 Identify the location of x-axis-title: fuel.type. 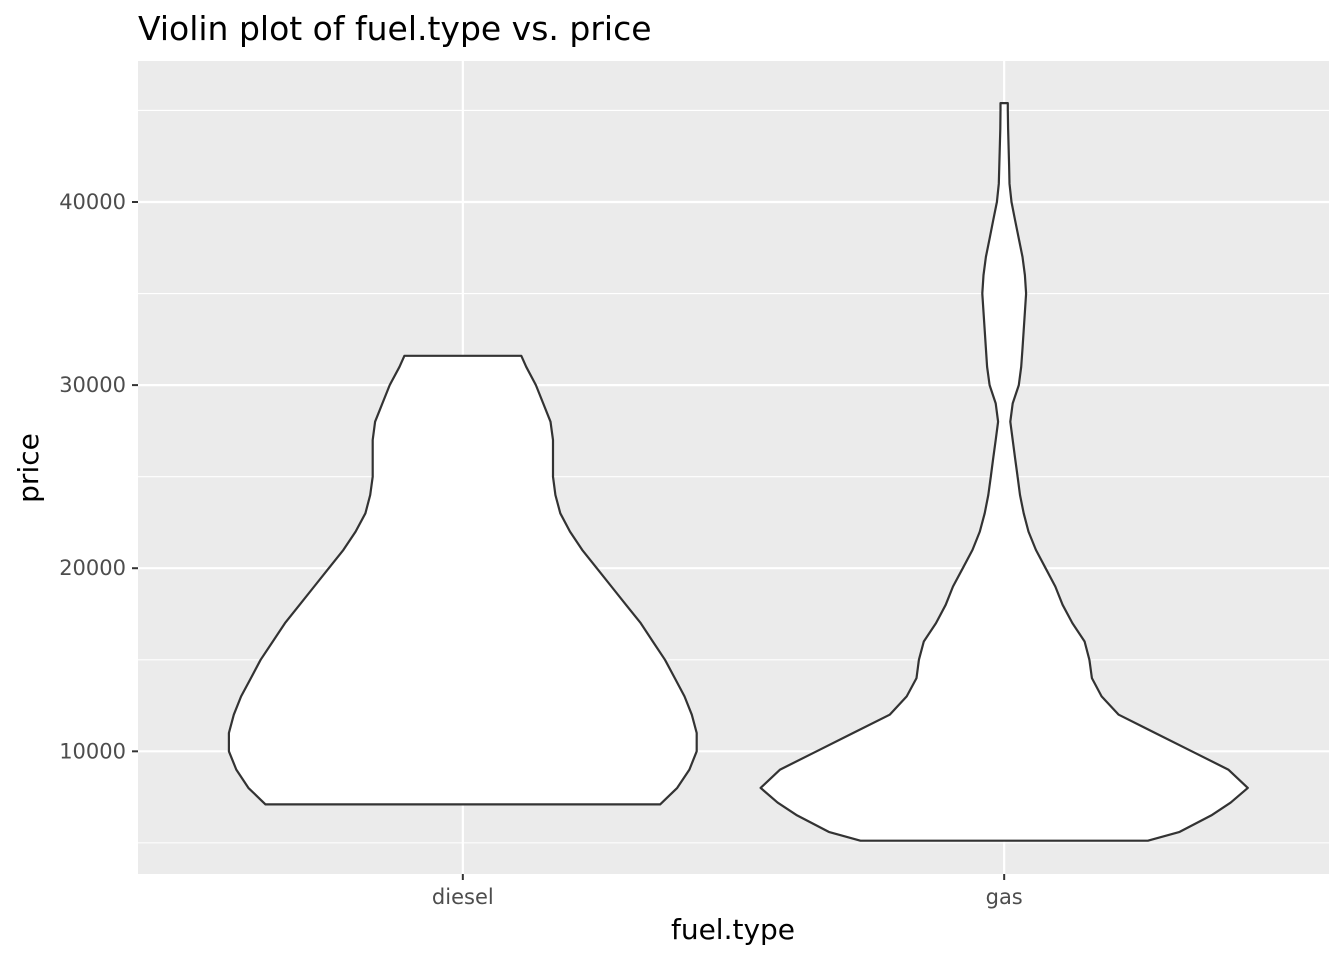
(733, 929).